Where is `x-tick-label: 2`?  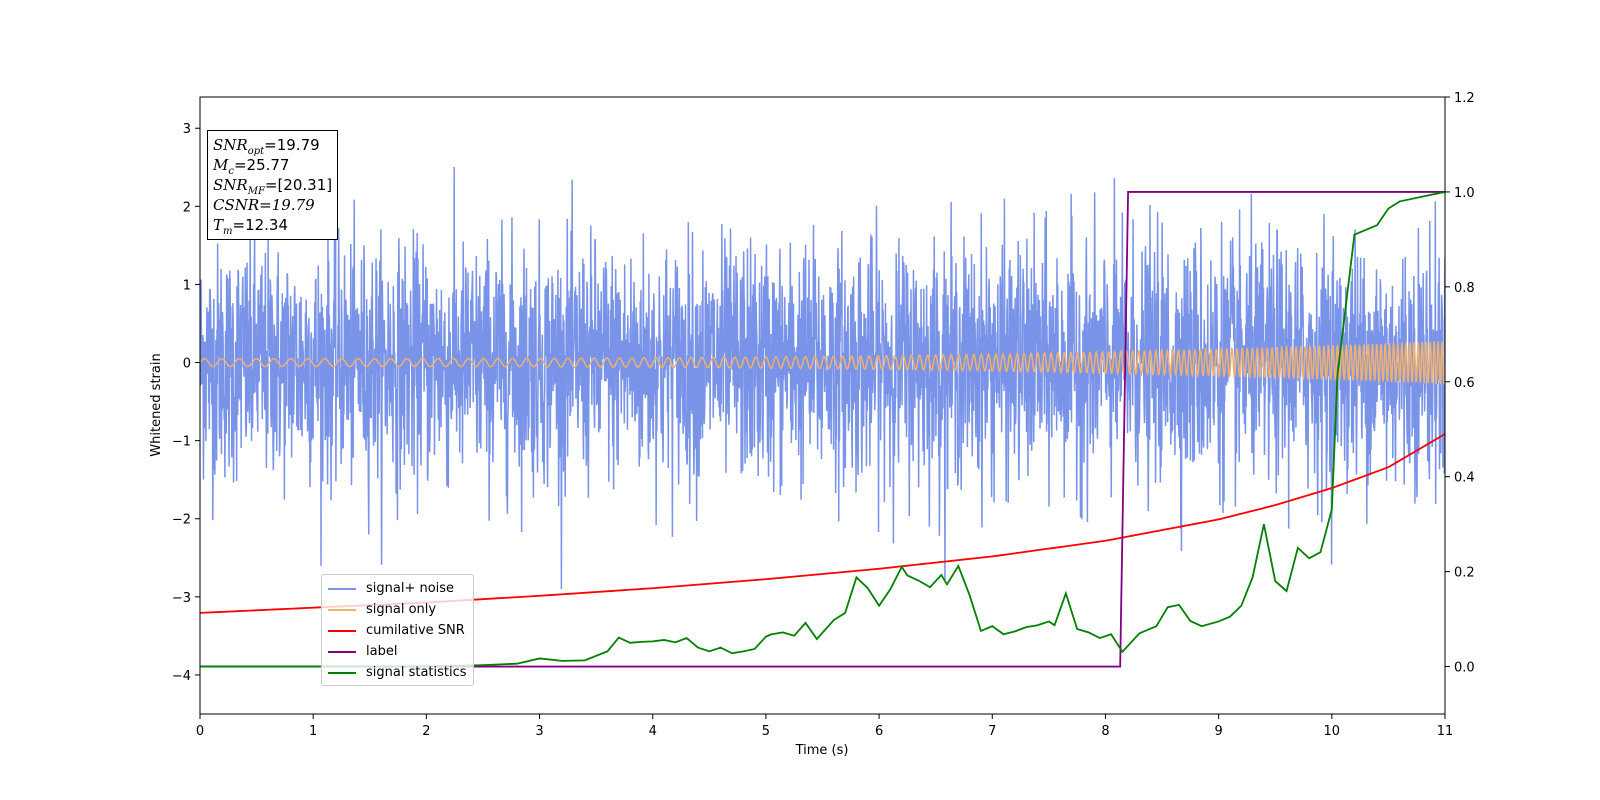
x-tick-label: 2 is located at coordinates (426, 731).